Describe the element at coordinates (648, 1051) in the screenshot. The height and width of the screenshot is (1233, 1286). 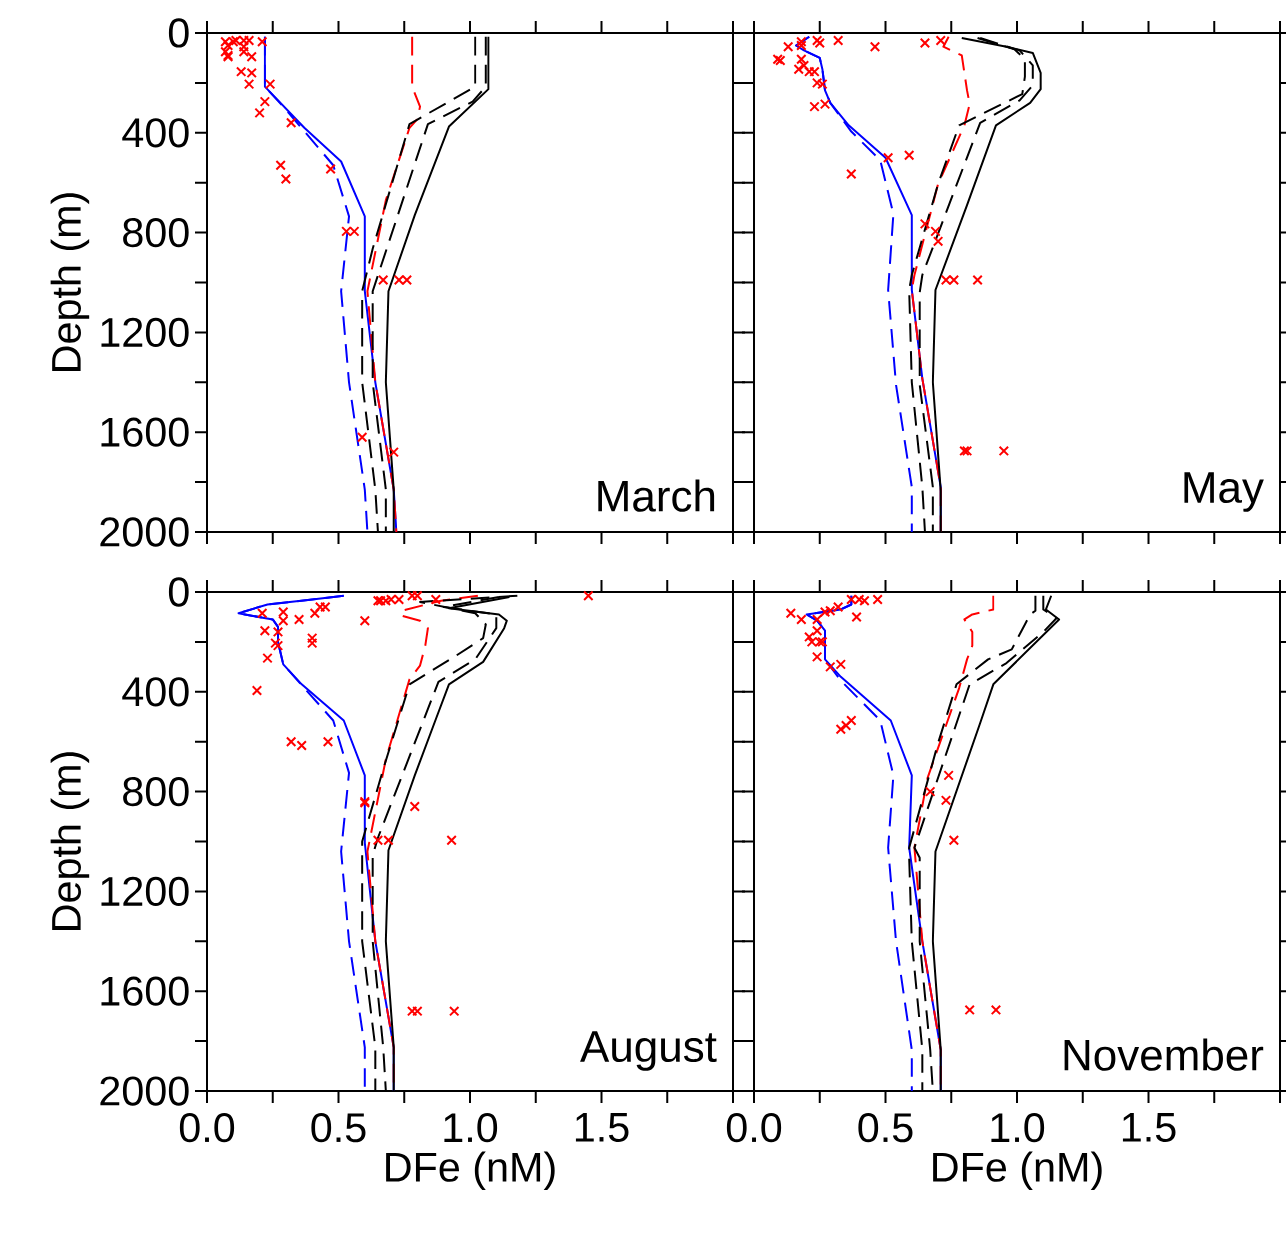
I see `annotation: August` at that location.